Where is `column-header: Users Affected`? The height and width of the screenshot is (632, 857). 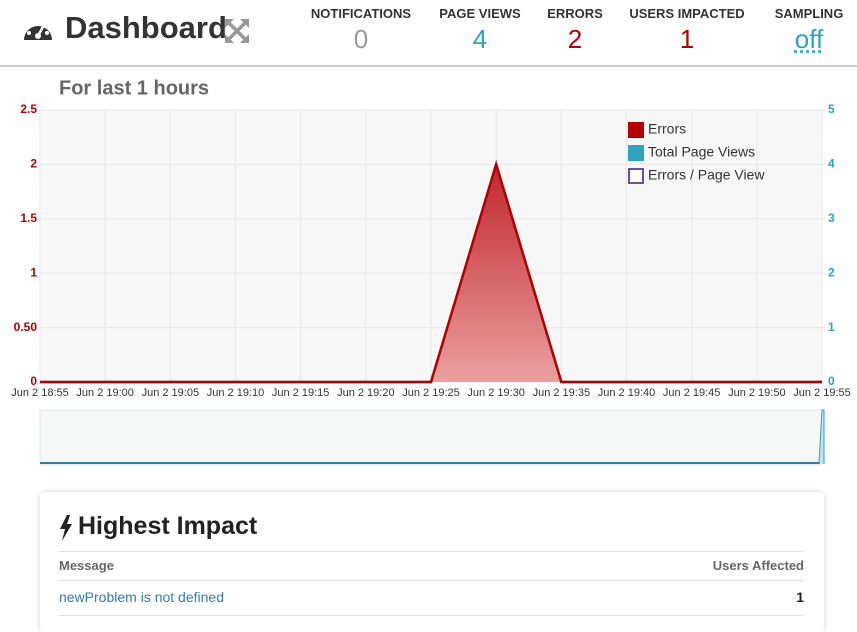
column-header: Users Affected is located at coordinates (758, 565).